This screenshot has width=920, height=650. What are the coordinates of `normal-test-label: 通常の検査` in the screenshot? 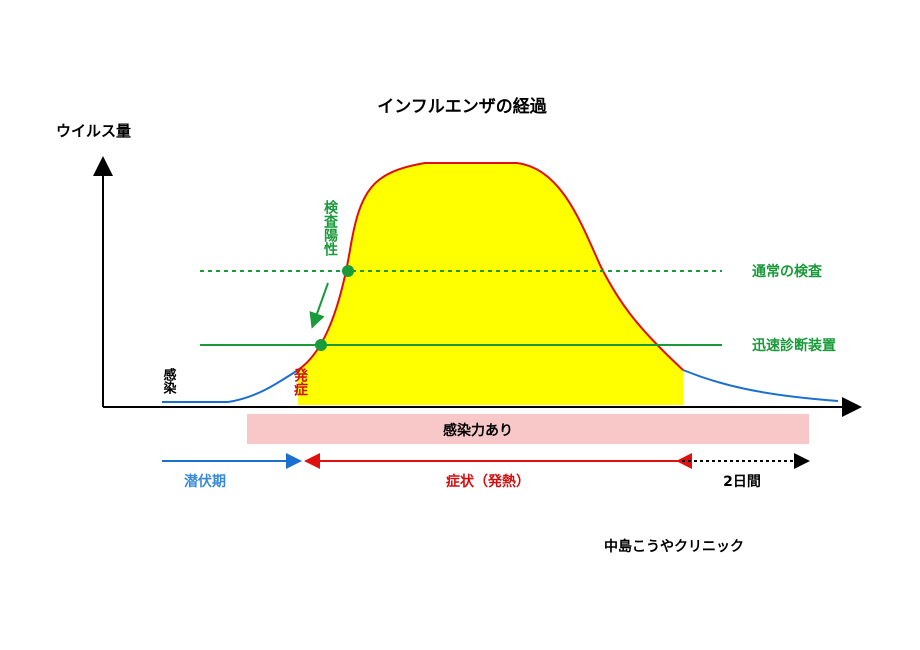 It's located at (787, 271).